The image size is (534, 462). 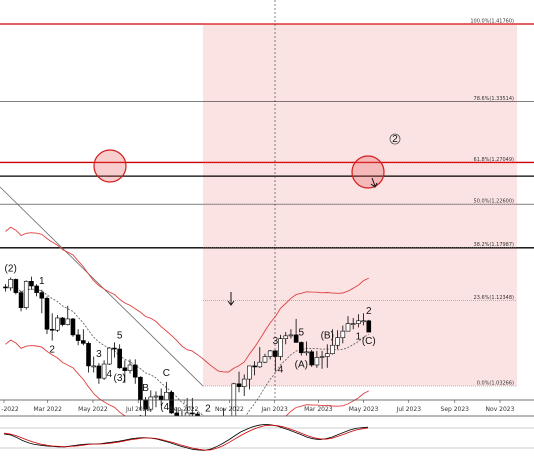 What do you see at coordinates (184, 409) in the screenshot?
I see `x-tick-label: Sep 2022` at bounding box center [184, 409].